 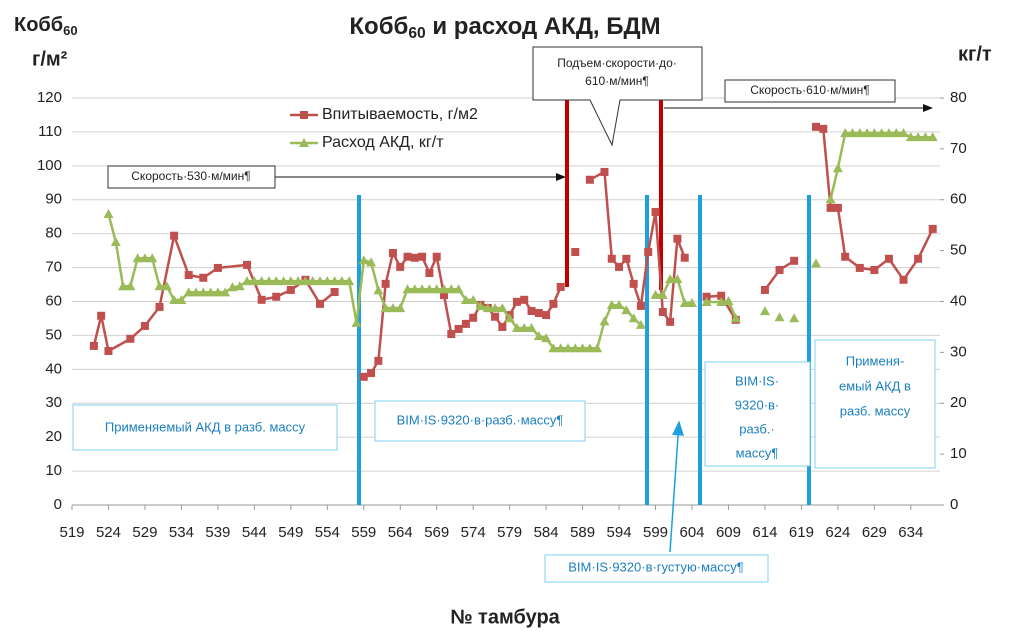 I want to click on x-tick-label: 524, so click(x=108, y=532).